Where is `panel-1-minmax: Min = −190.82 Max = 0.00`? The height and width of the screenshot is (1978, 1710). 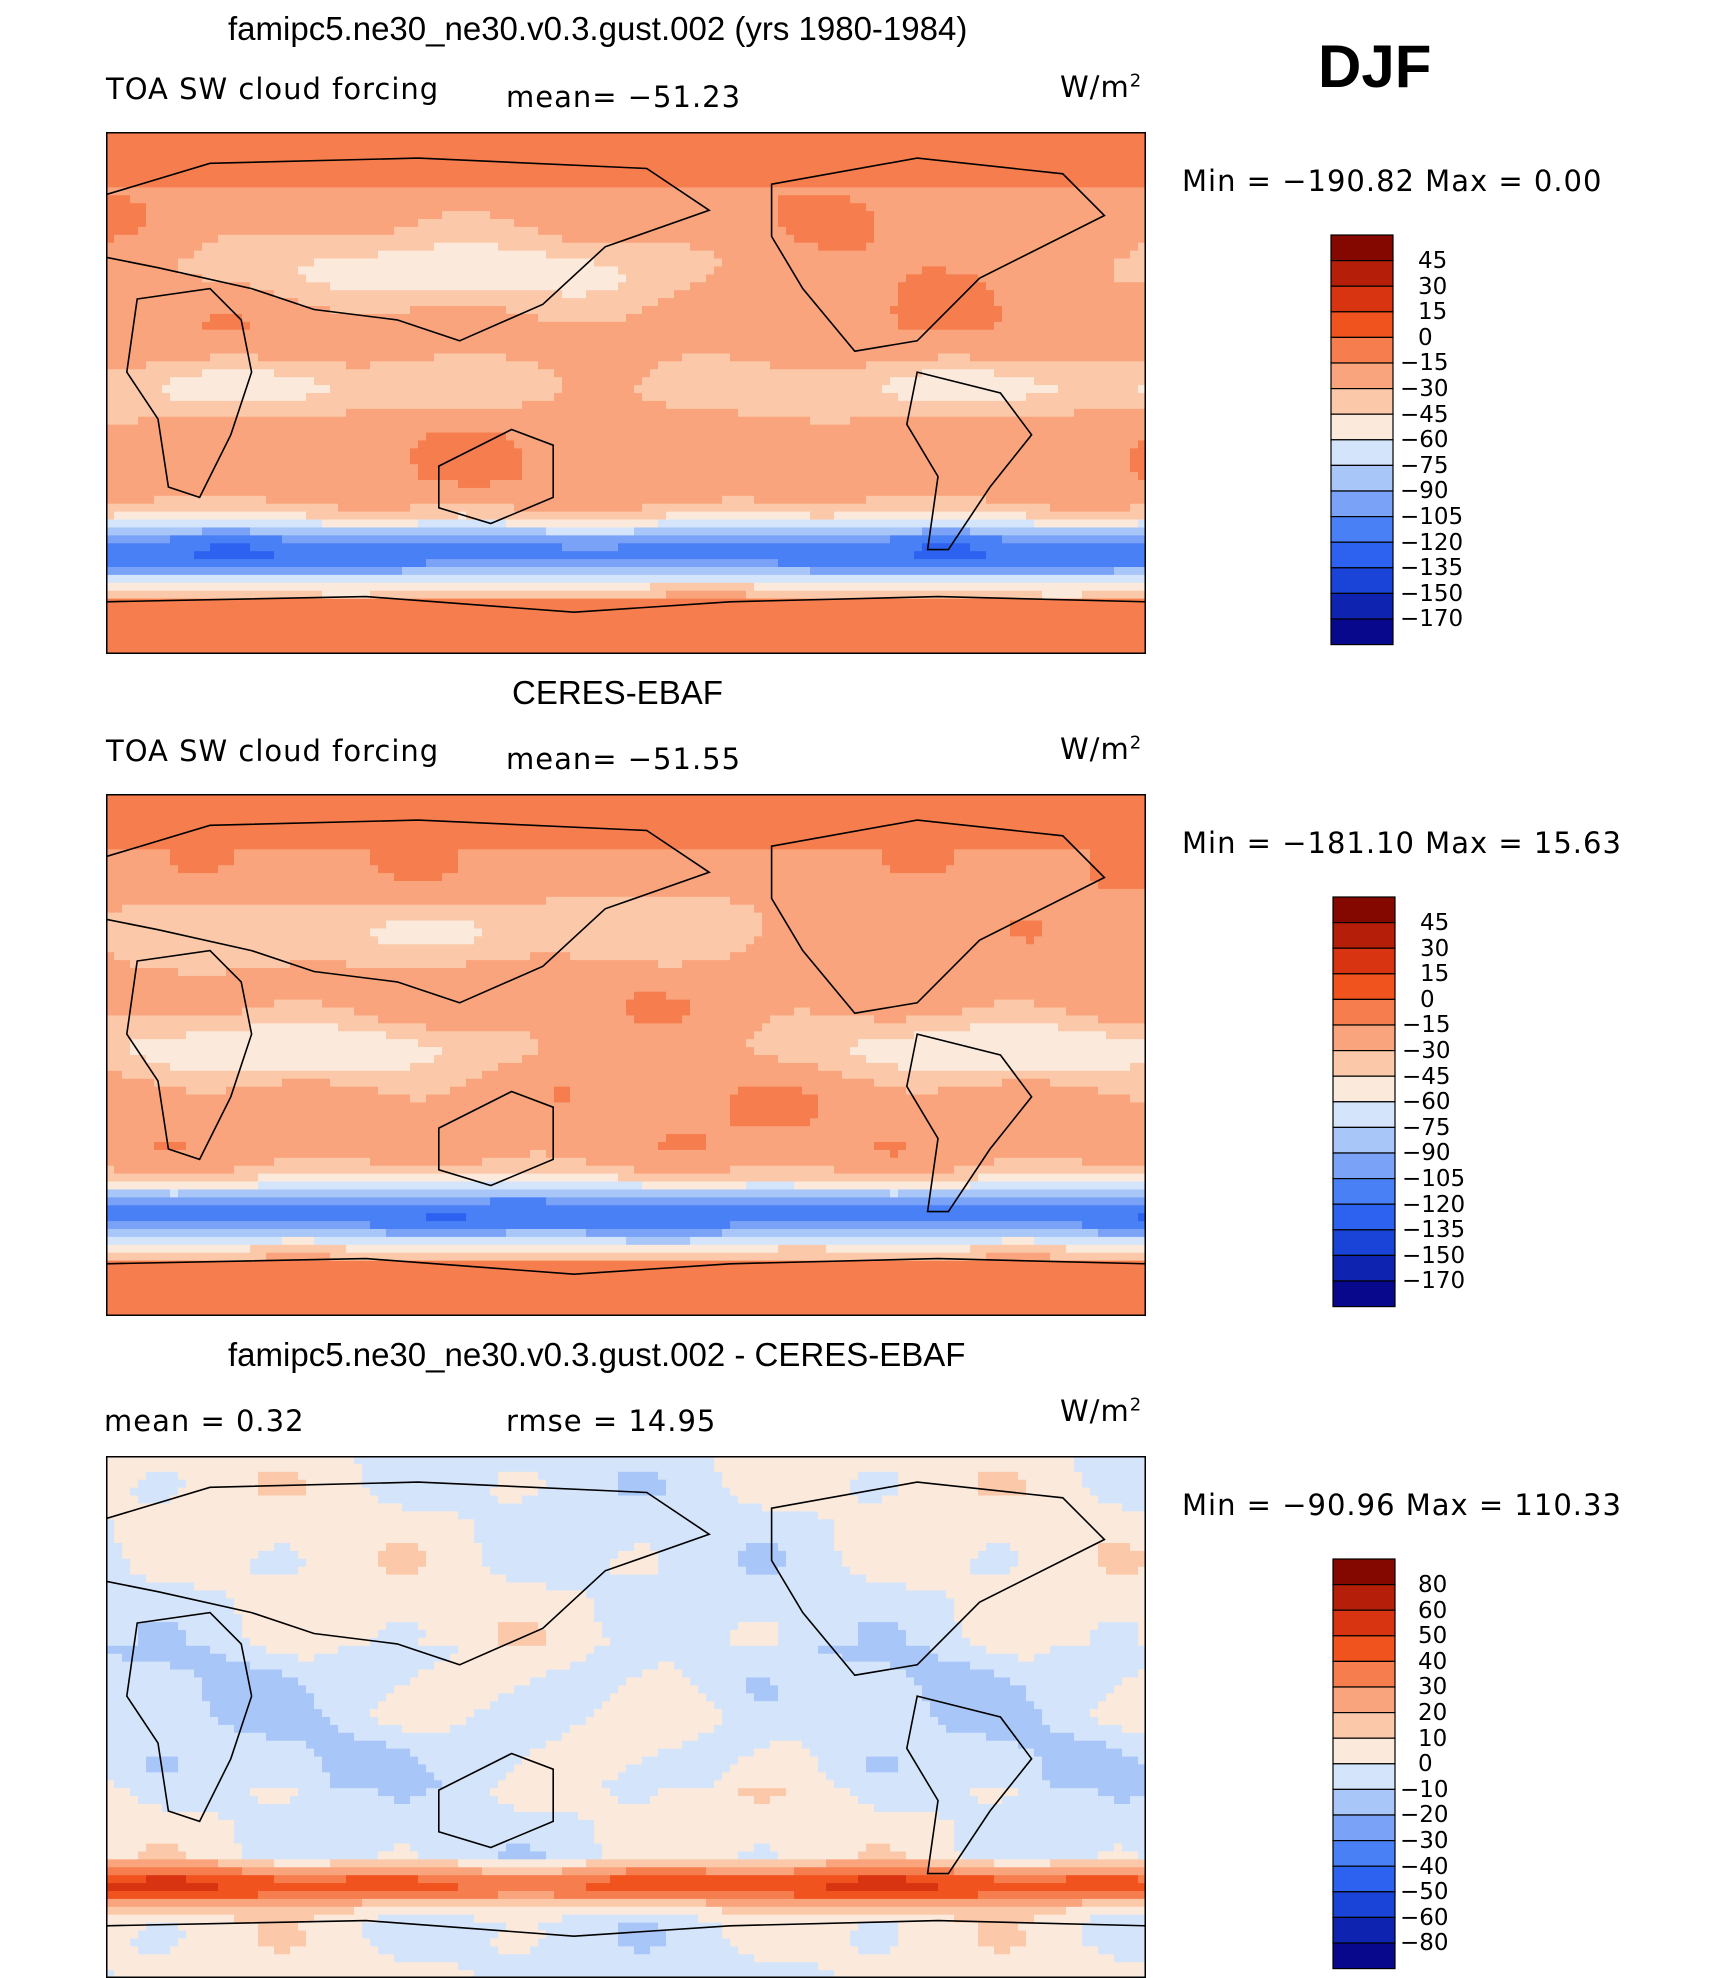
panel-1-minmax: Min = −190.82 Max = 0.00 is located at coordinates (1392, 181).